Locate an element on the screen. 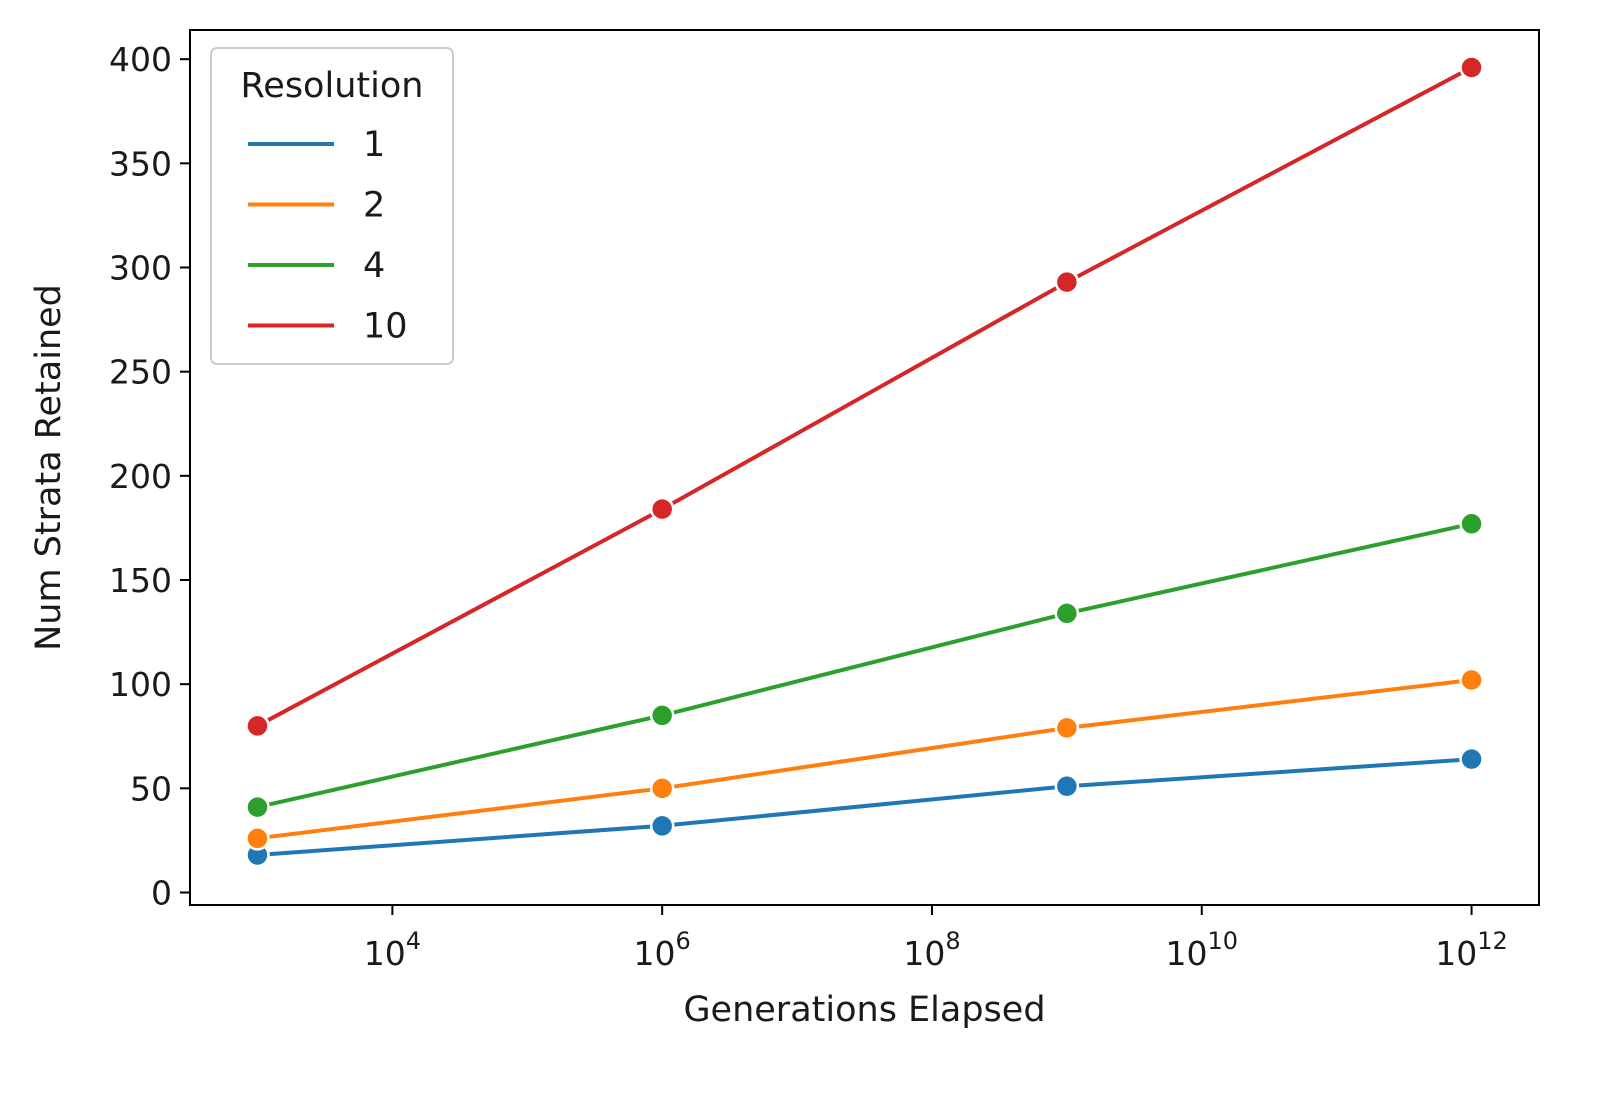  legend-item-10: 10 is located at coordinates (328, 327).